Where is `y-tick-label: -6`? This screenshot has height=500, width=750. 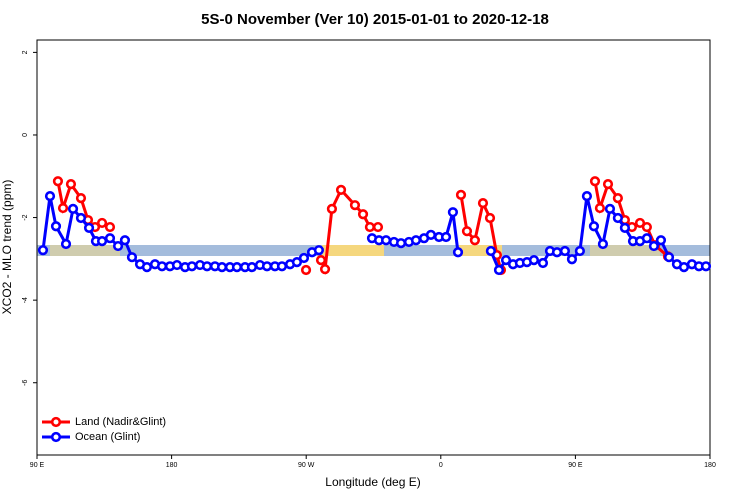
y-tick-label: -6 is located at coordinates (25, 383).